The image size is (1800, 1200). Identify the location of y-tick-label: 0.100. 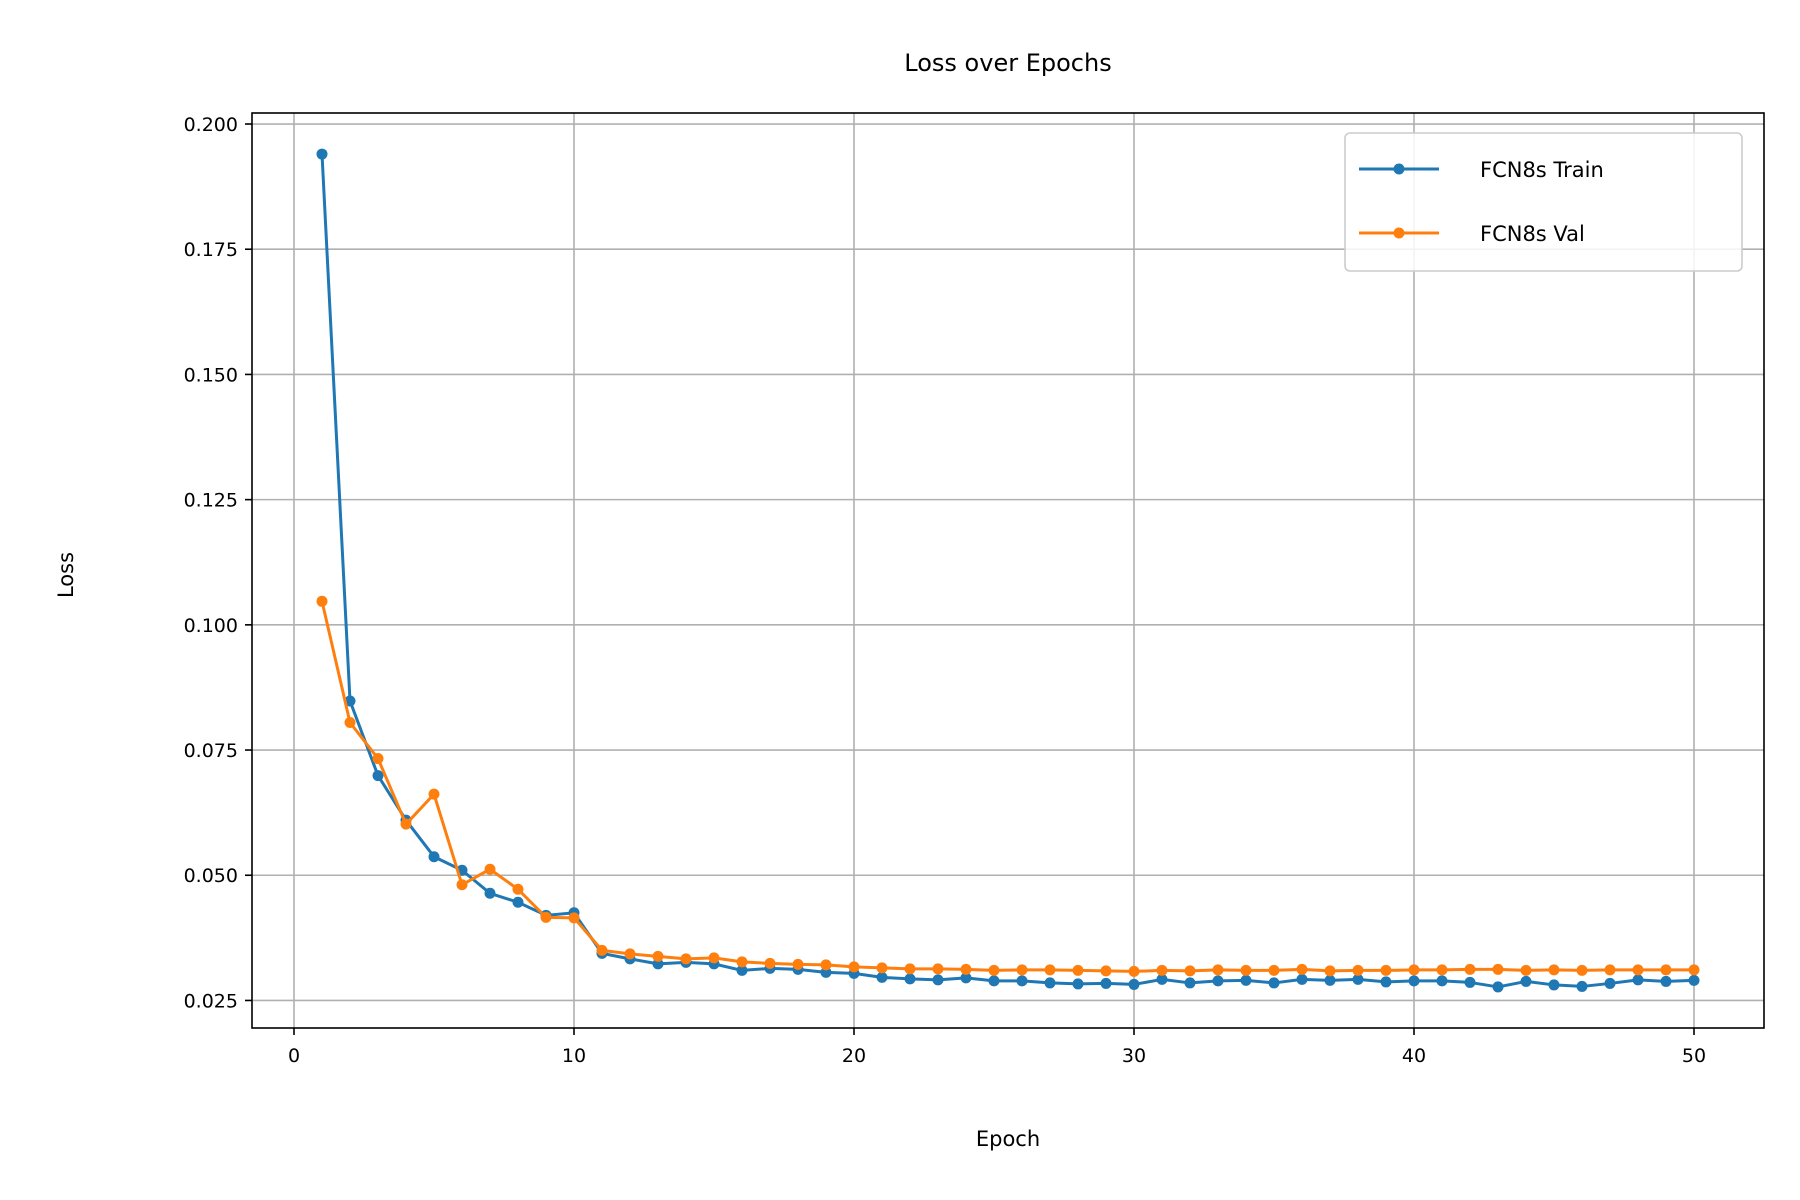
(211, 626).